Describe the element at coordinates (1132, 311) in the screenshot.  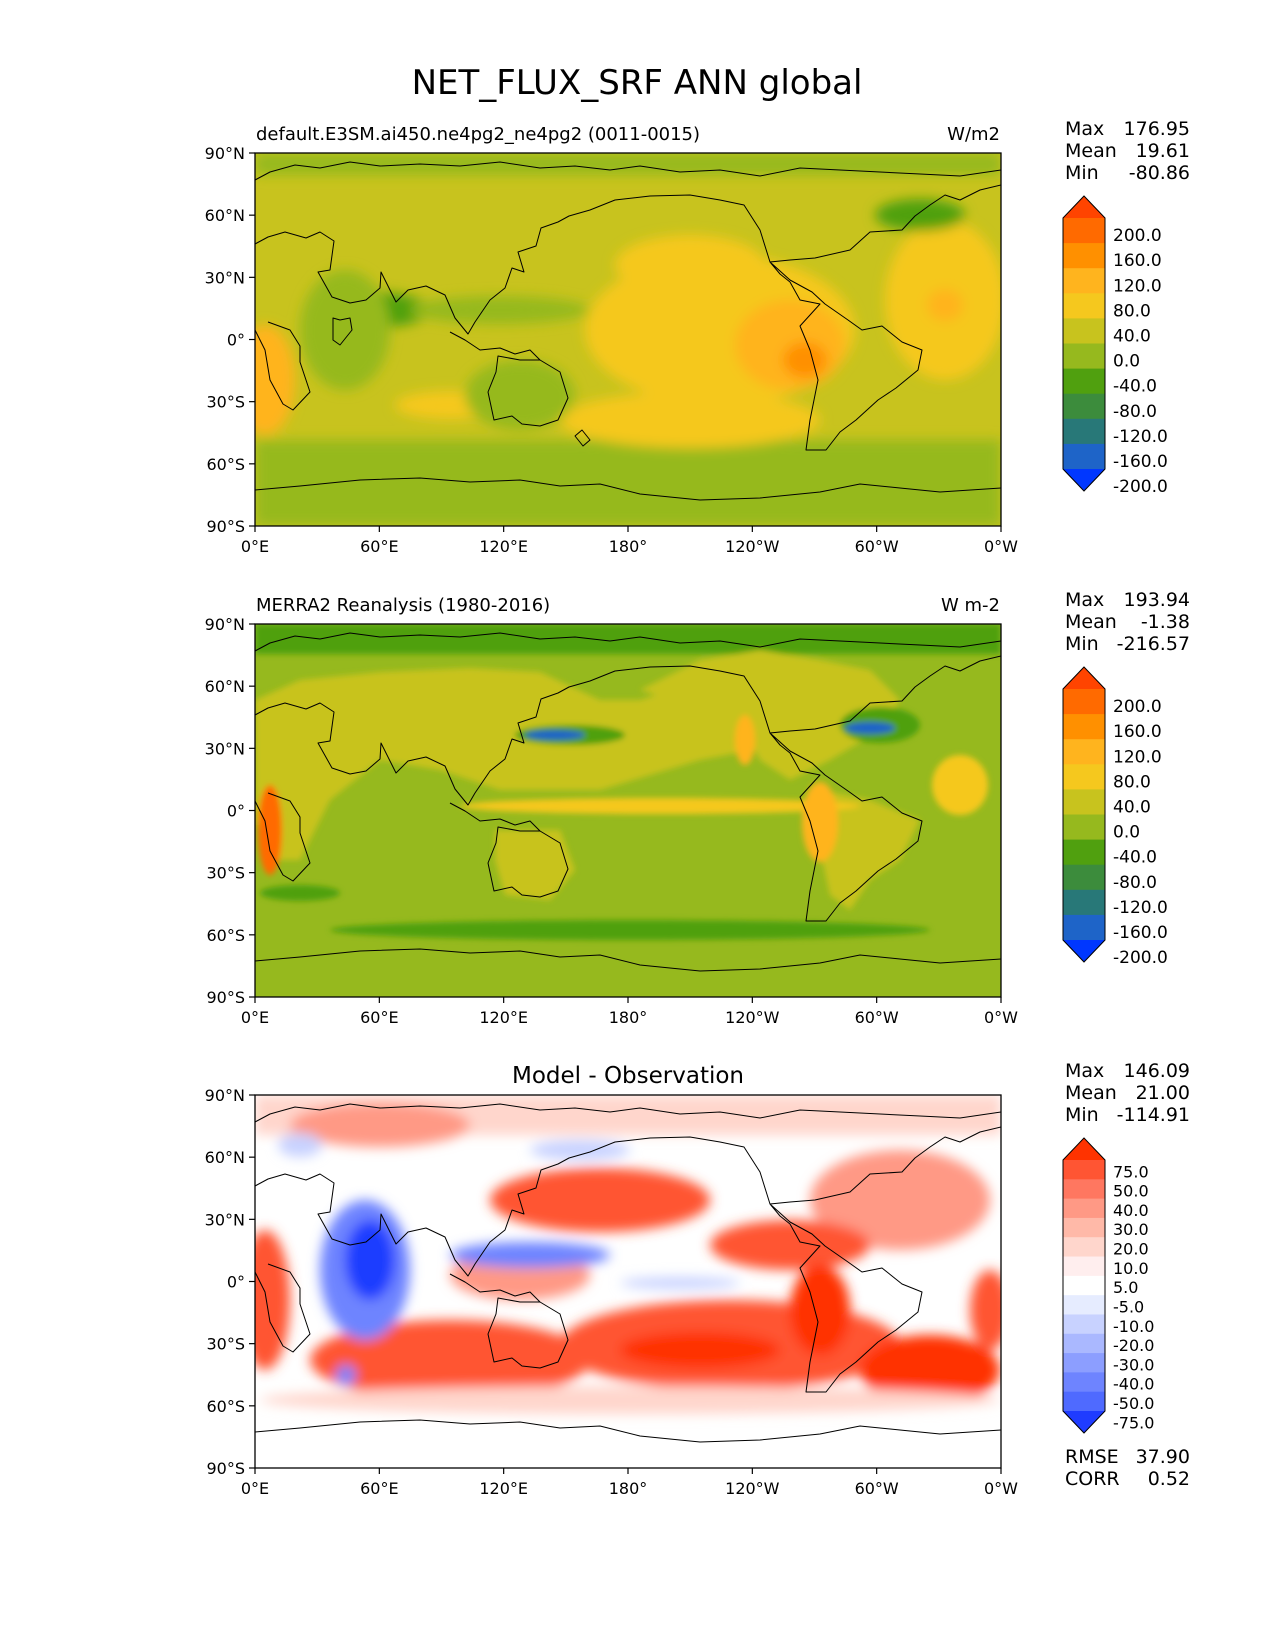
I see `colorbar-label: 80.0` at that location.